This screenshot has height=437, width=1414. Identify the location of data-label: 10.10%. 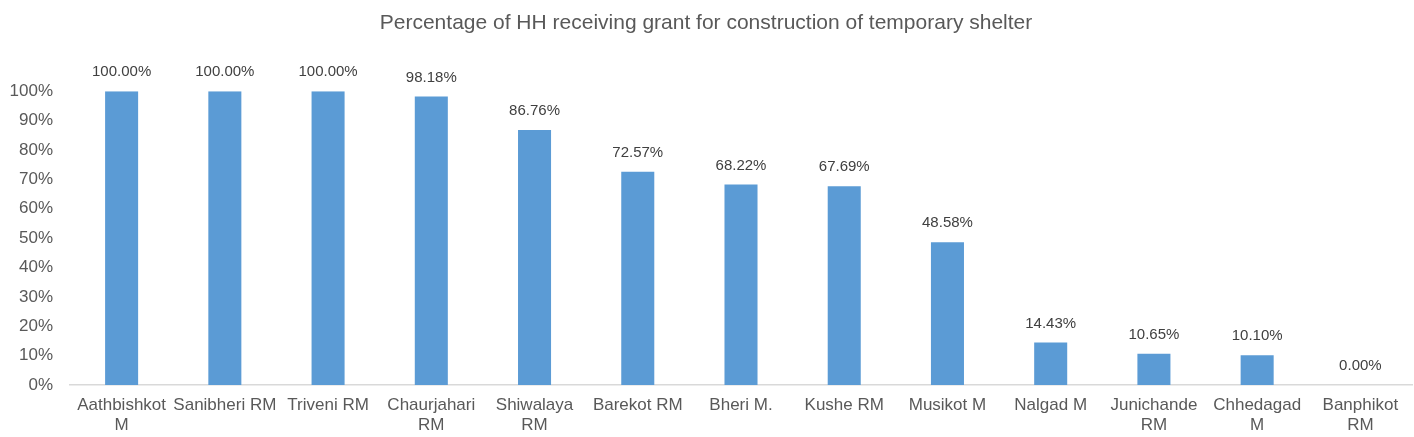
(1257, 335).